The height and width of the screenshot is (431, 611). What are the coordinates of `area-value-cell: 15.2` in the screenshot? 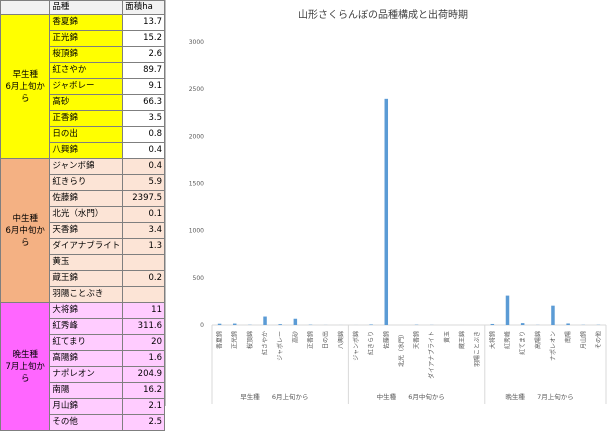 It's located at (144, 39).